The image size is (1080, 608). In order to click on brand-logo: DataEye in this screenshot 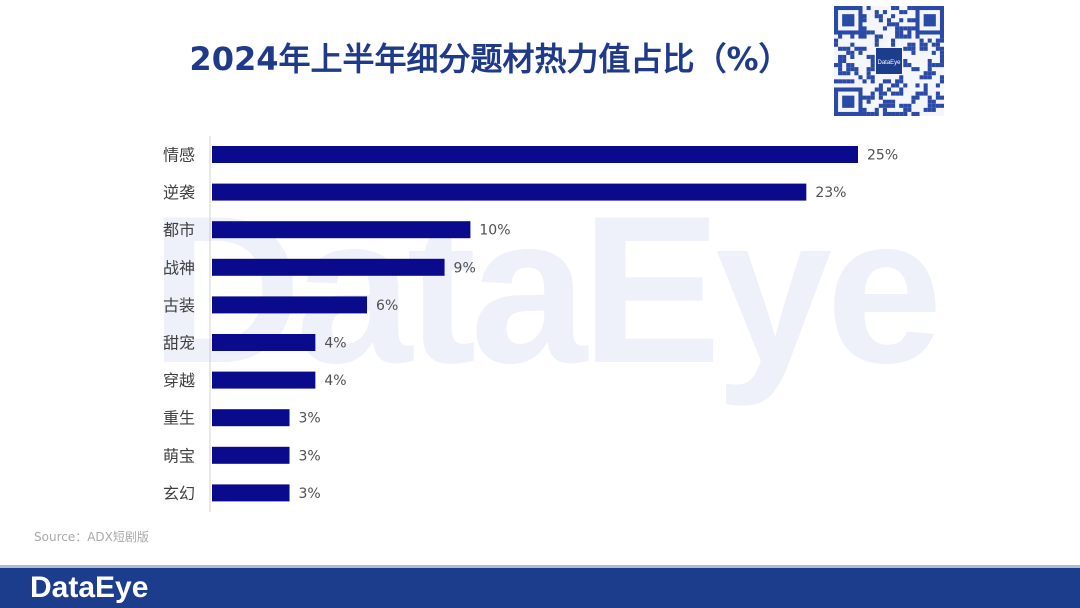, I will do `click(89, 587)`.